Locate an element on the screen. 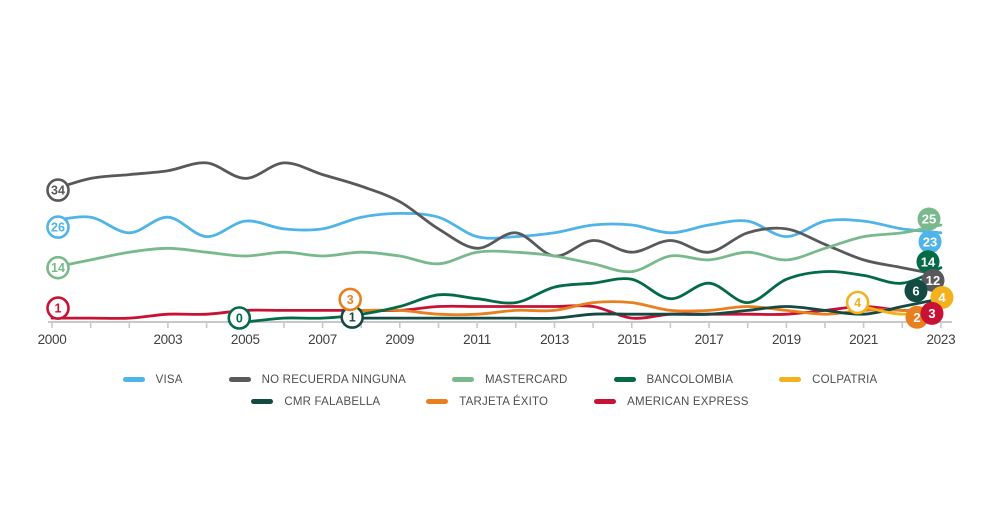  end-badge-value-american-express: 3 is located at coordinates (931, 313).